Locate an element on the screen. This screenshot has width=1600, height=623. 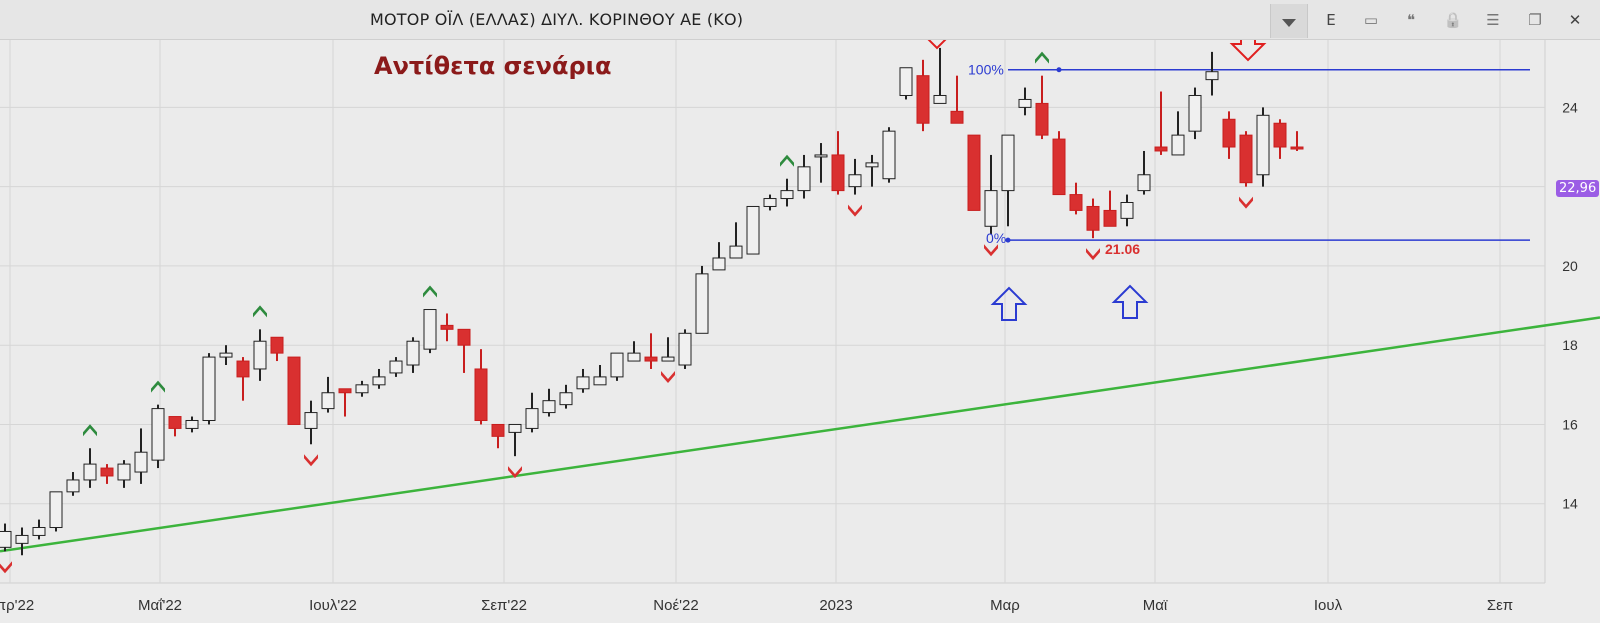
panel-icon: ▭ is located at coordinates (1371, 20).